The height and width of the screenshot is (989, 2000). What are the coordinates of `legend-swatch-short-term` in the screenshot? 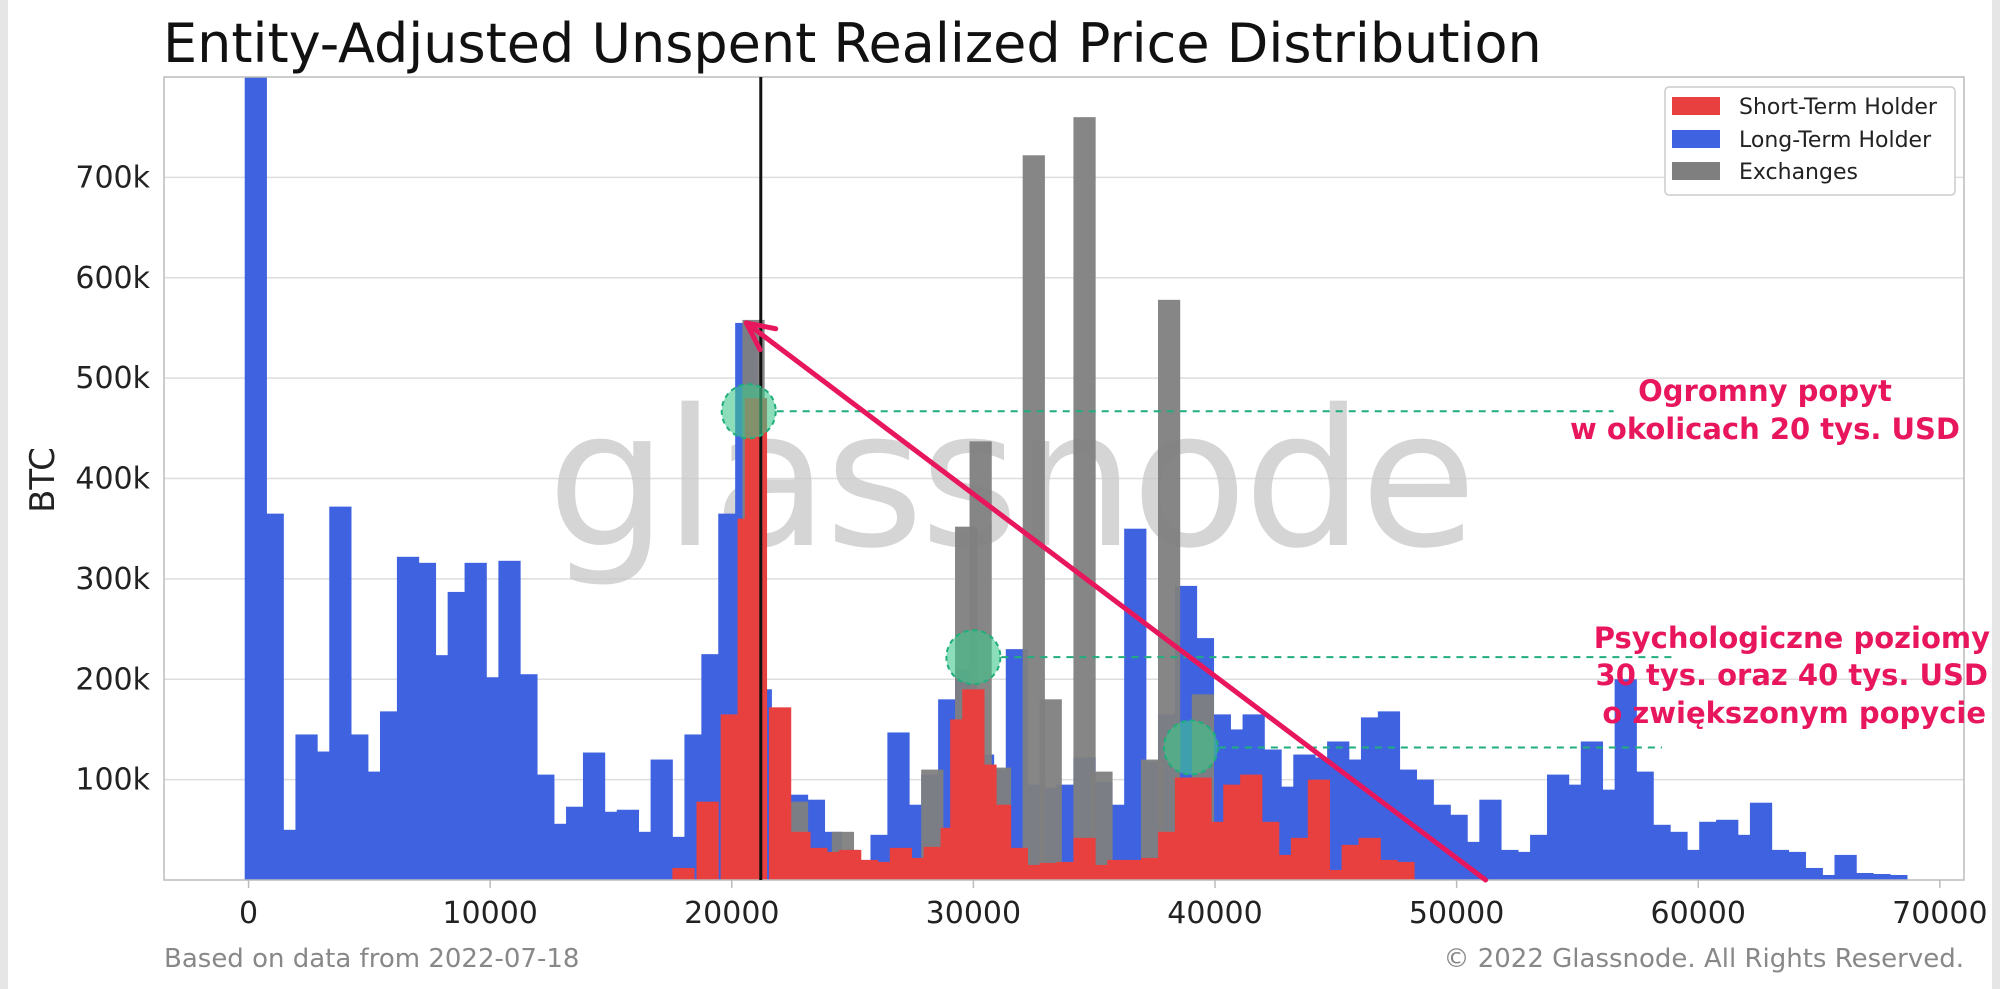 It's located at (1696, 106).